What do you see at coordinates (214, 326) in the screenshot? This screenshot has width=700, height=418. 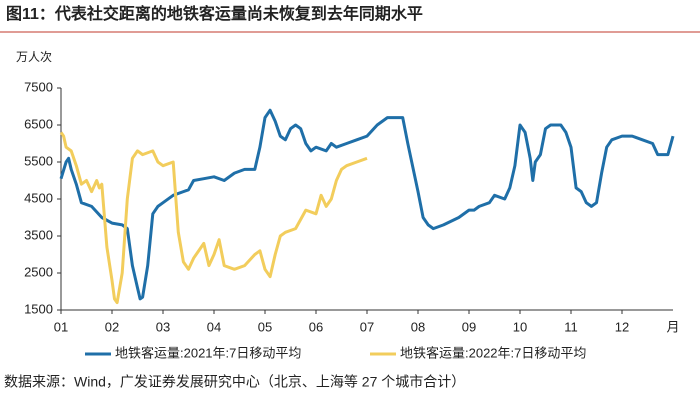 I see `x-tick-label: 04` at bounding box center [214, 326].